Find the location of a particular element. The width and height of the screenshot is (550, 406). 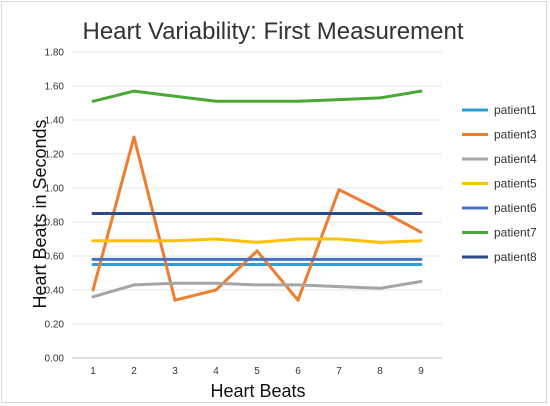

y-tick-label: 1.00 is located at coordinates (55, 189).